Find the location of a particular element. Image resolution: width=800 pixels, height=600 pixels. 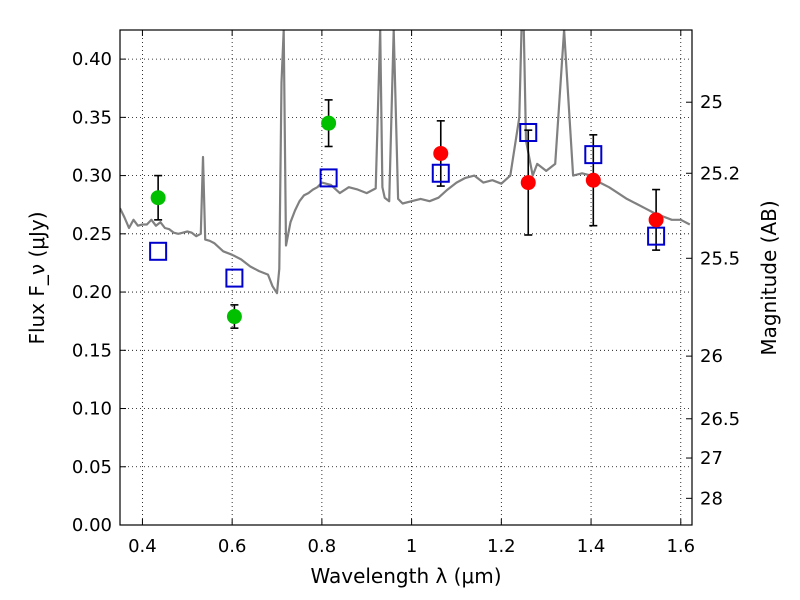

y-tick-label: 0.05 is located at coordinates (92, 467).